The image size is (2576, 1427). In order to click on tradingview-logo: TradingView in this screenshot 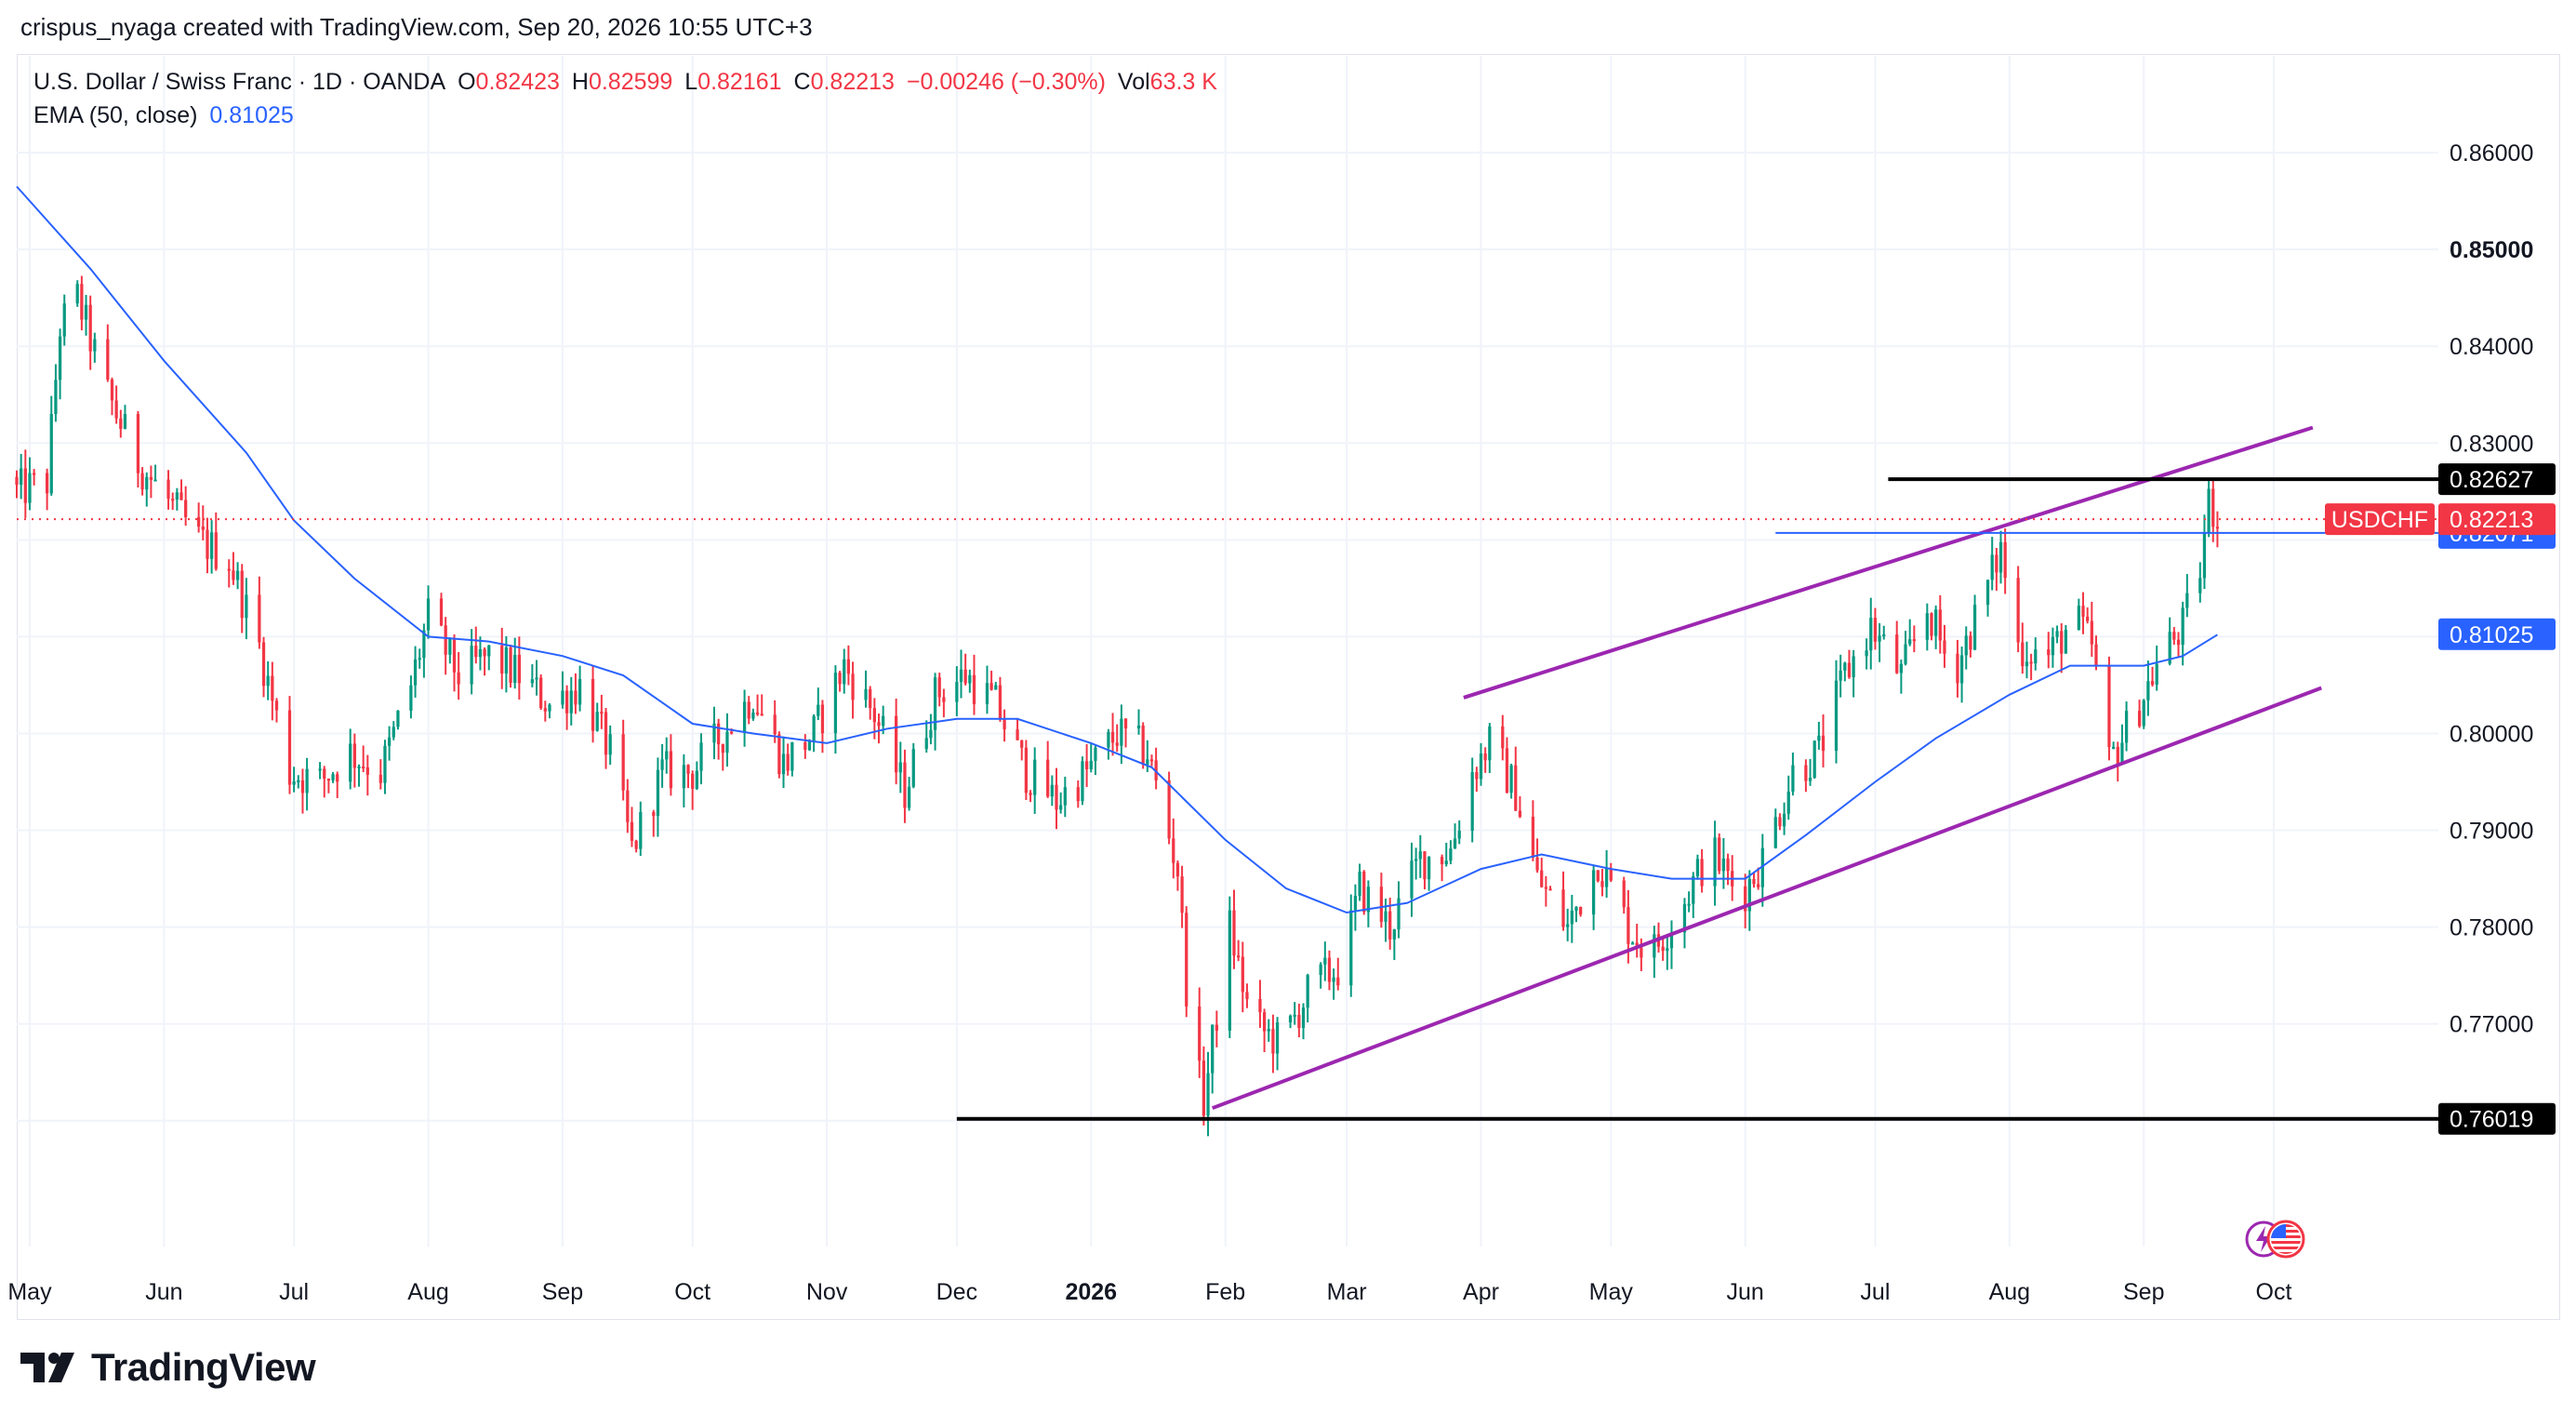, I will do `click(168, 1367)`.